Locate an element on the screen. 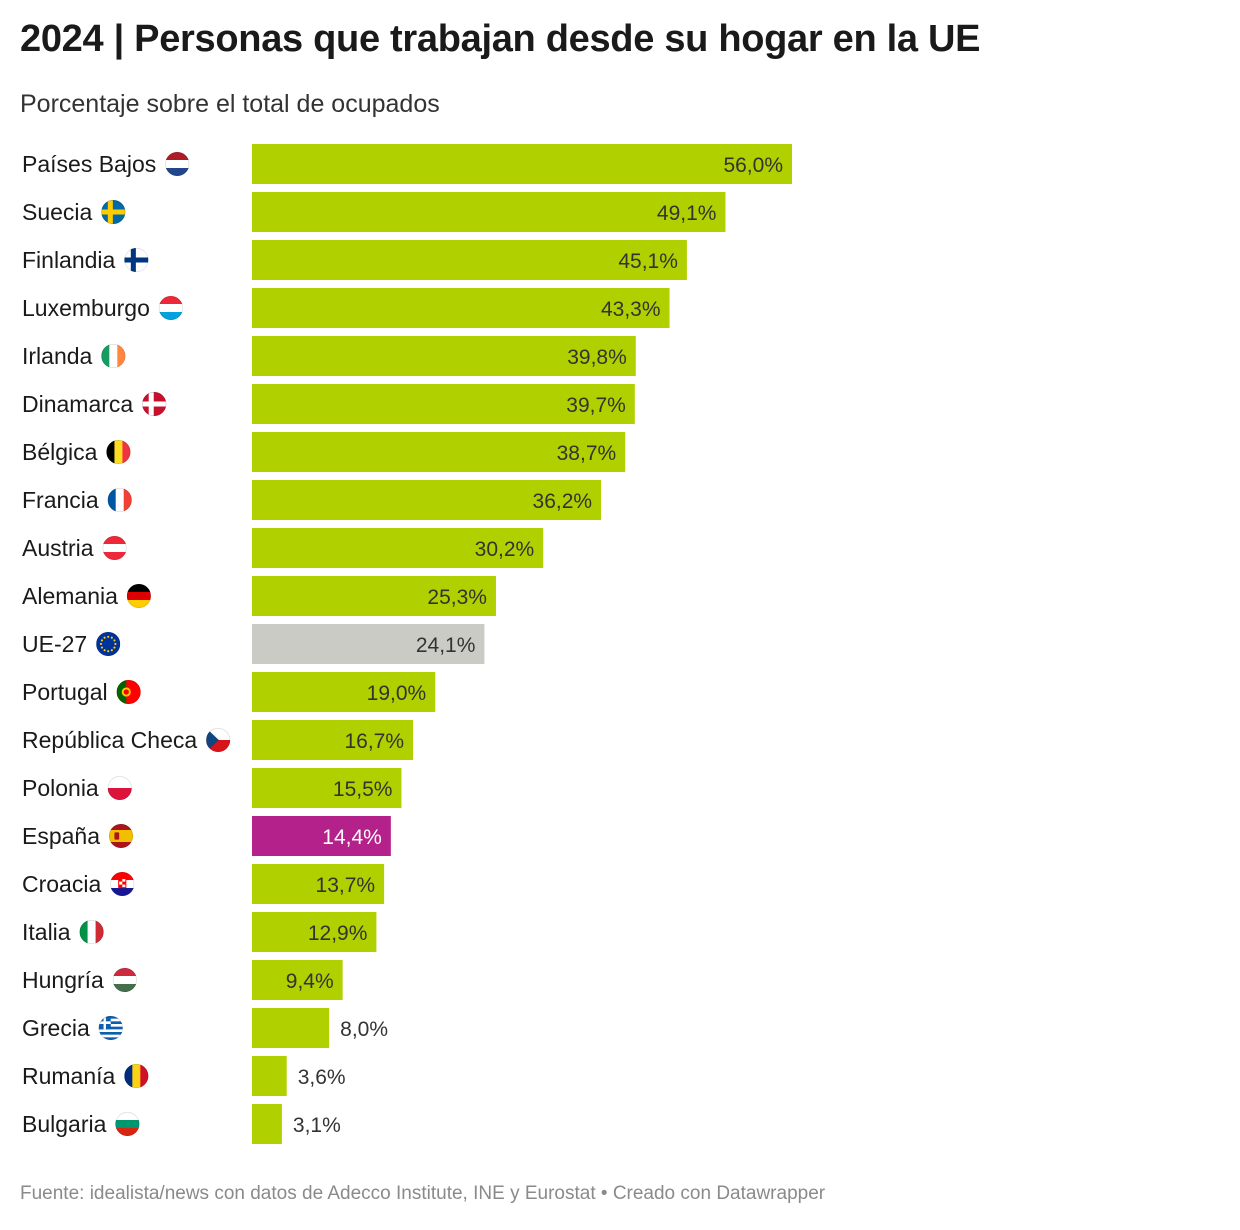 The image size is (1240, 1230). bar-row: Hungría 9,4% is located at coordinates (182, 980).